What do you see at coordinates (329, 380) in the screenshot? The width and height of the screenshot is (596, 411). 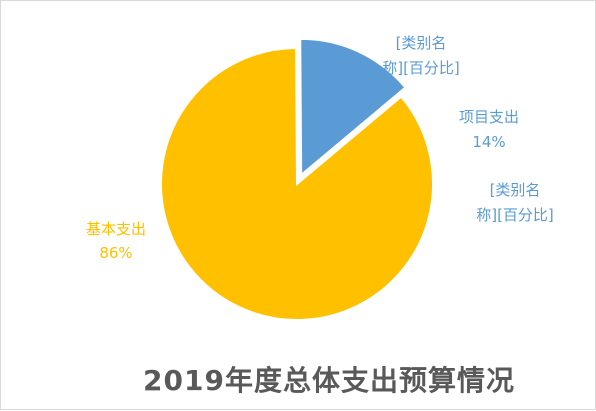 I see `chart-title: 2019年度总体支出预算情况` at bounding box center [329, 380].